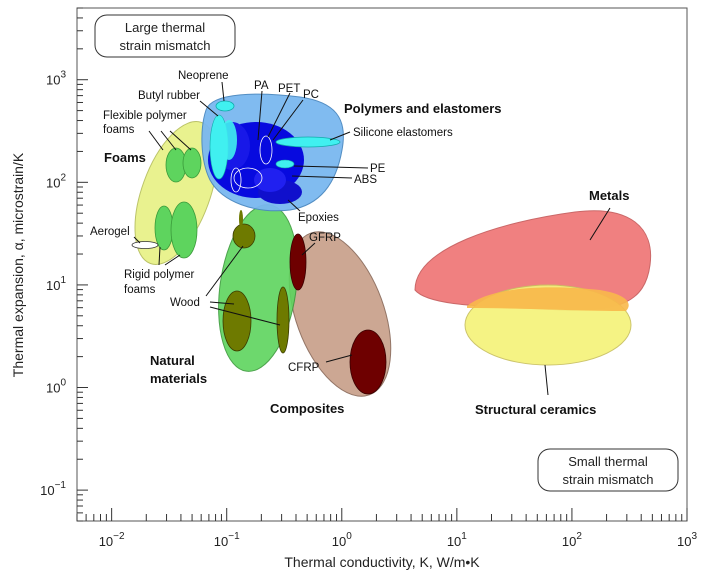 Image resolution: width=710 pixels, height=578 pixels. I want to click on label-neoprene: Neoprene, so click(203, 76).